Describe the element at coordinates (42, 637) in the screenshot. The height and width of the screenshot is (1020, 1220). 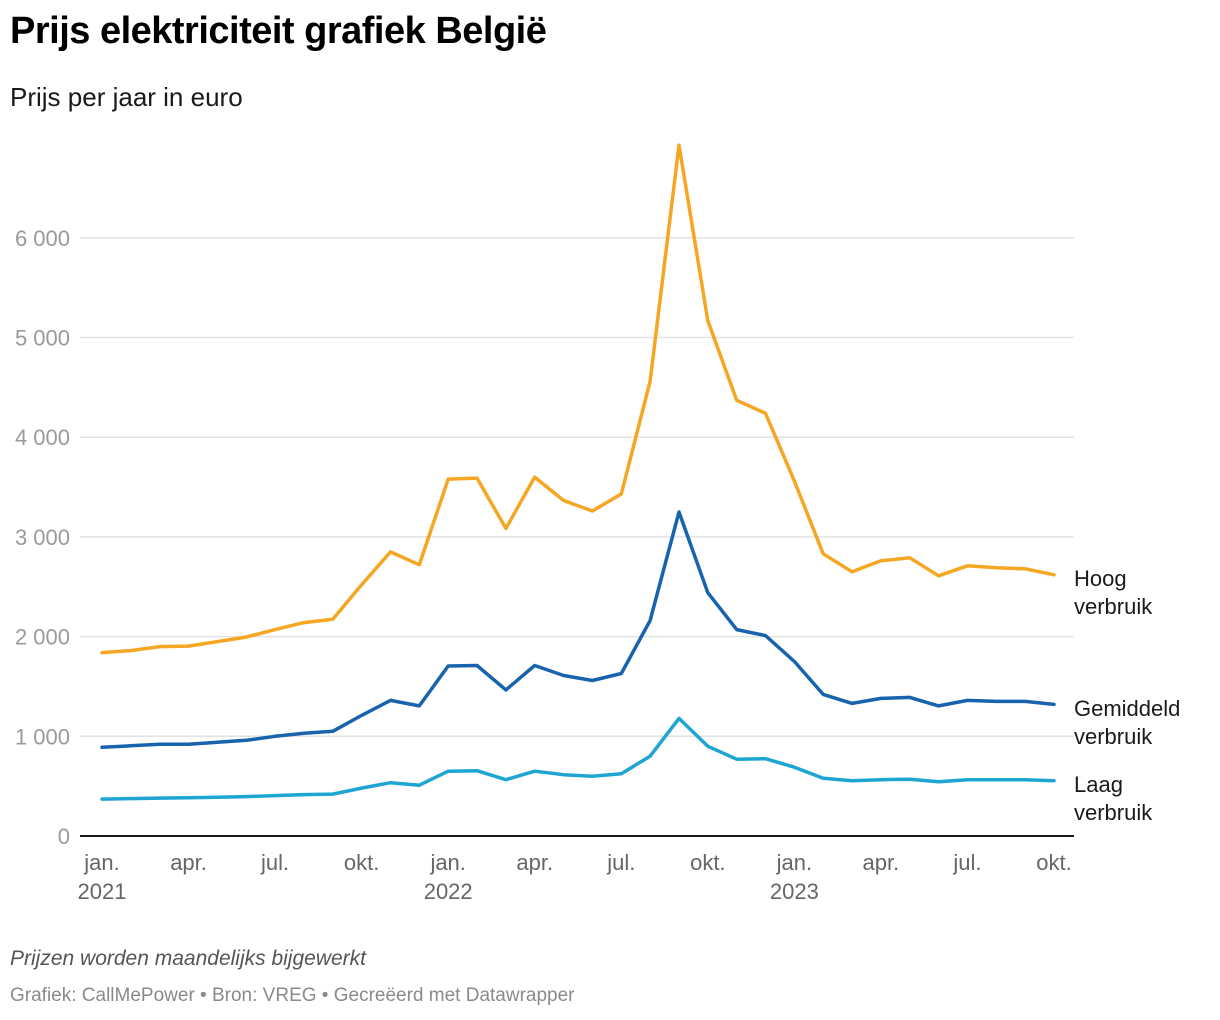
I see `y-tick-label: 2 000` at that location.